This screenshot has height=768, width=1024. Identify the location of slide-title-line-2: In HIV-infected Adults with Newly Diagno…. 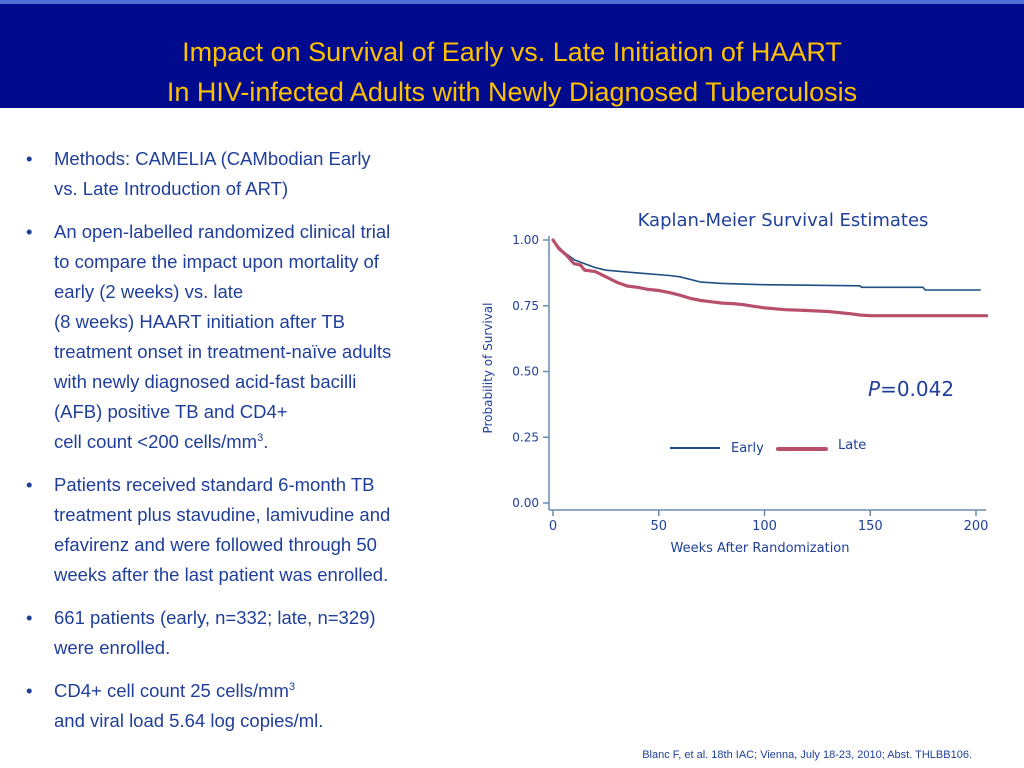
(512, 92).